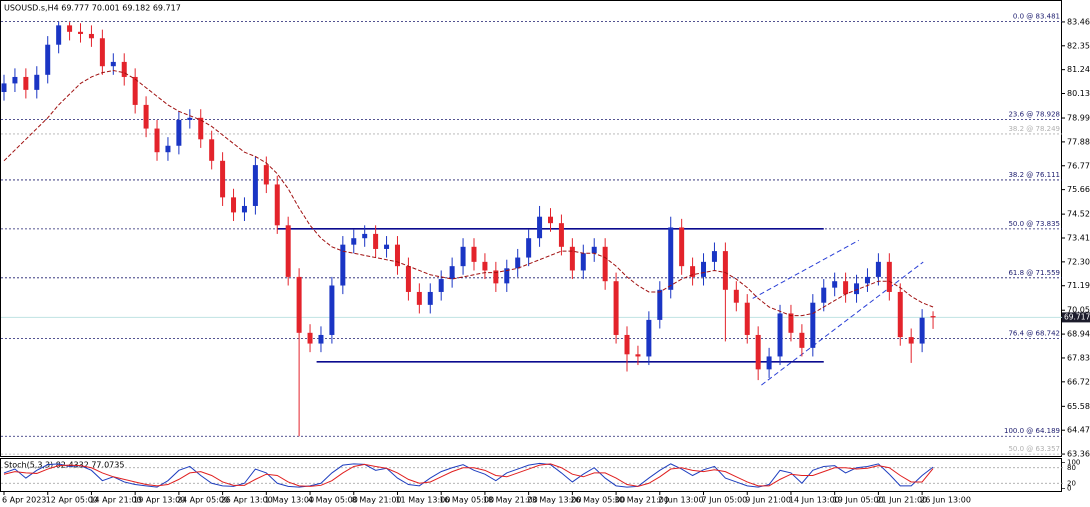 The width and height of the screenshot is (1090, 507). I want to click on x-tick-label: 14 Jun 13:00, so click(814, 500).